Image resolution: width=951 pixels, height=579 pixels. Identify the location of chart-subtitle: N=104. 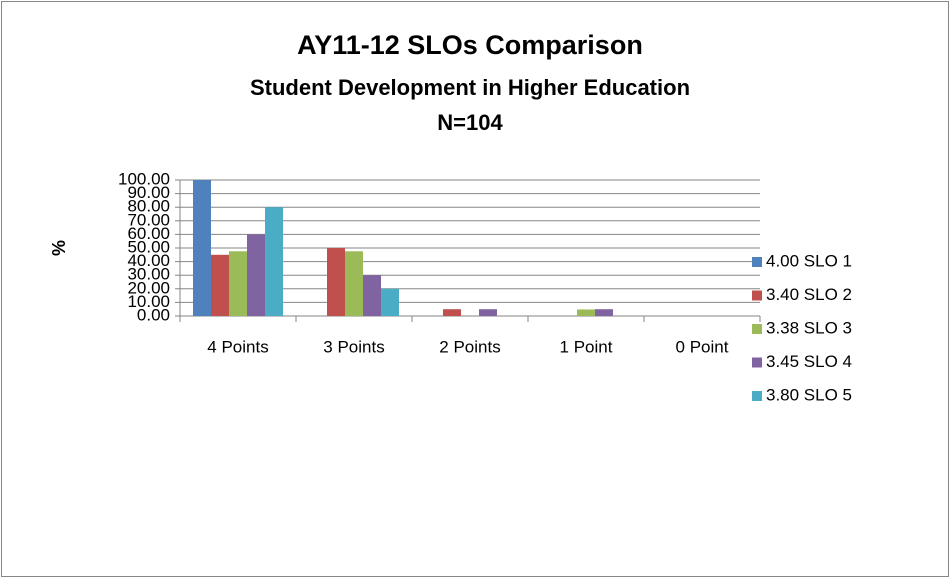
(470, 122).